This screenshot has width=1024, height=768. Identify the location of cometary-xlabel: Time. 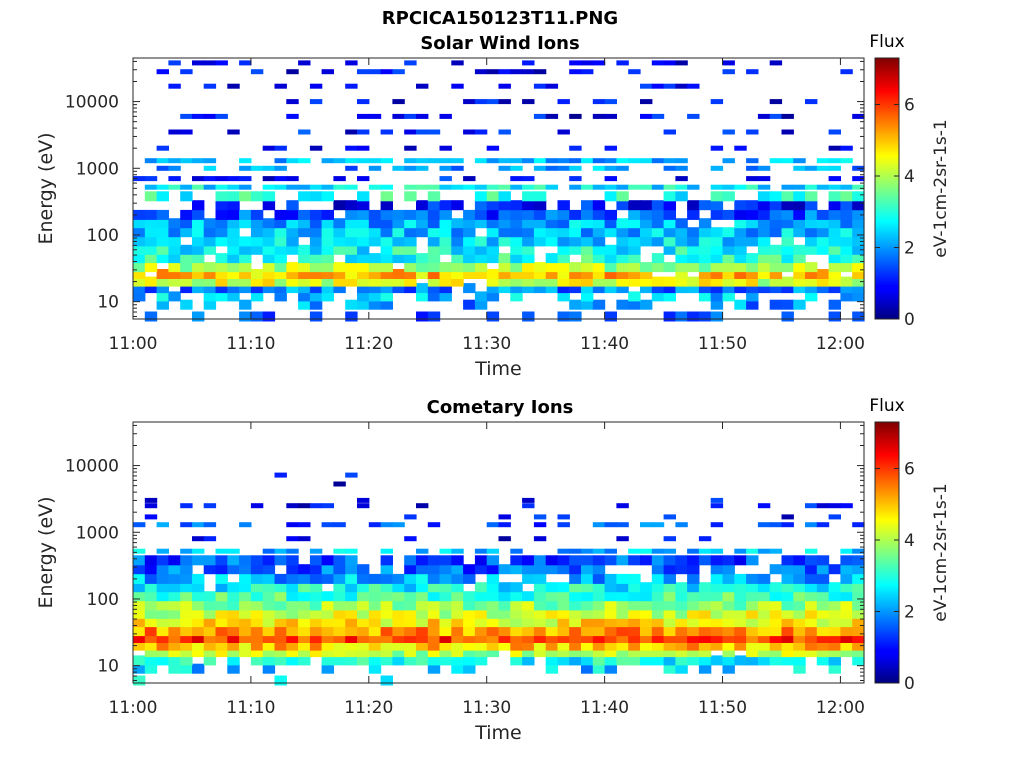
(498, 733).